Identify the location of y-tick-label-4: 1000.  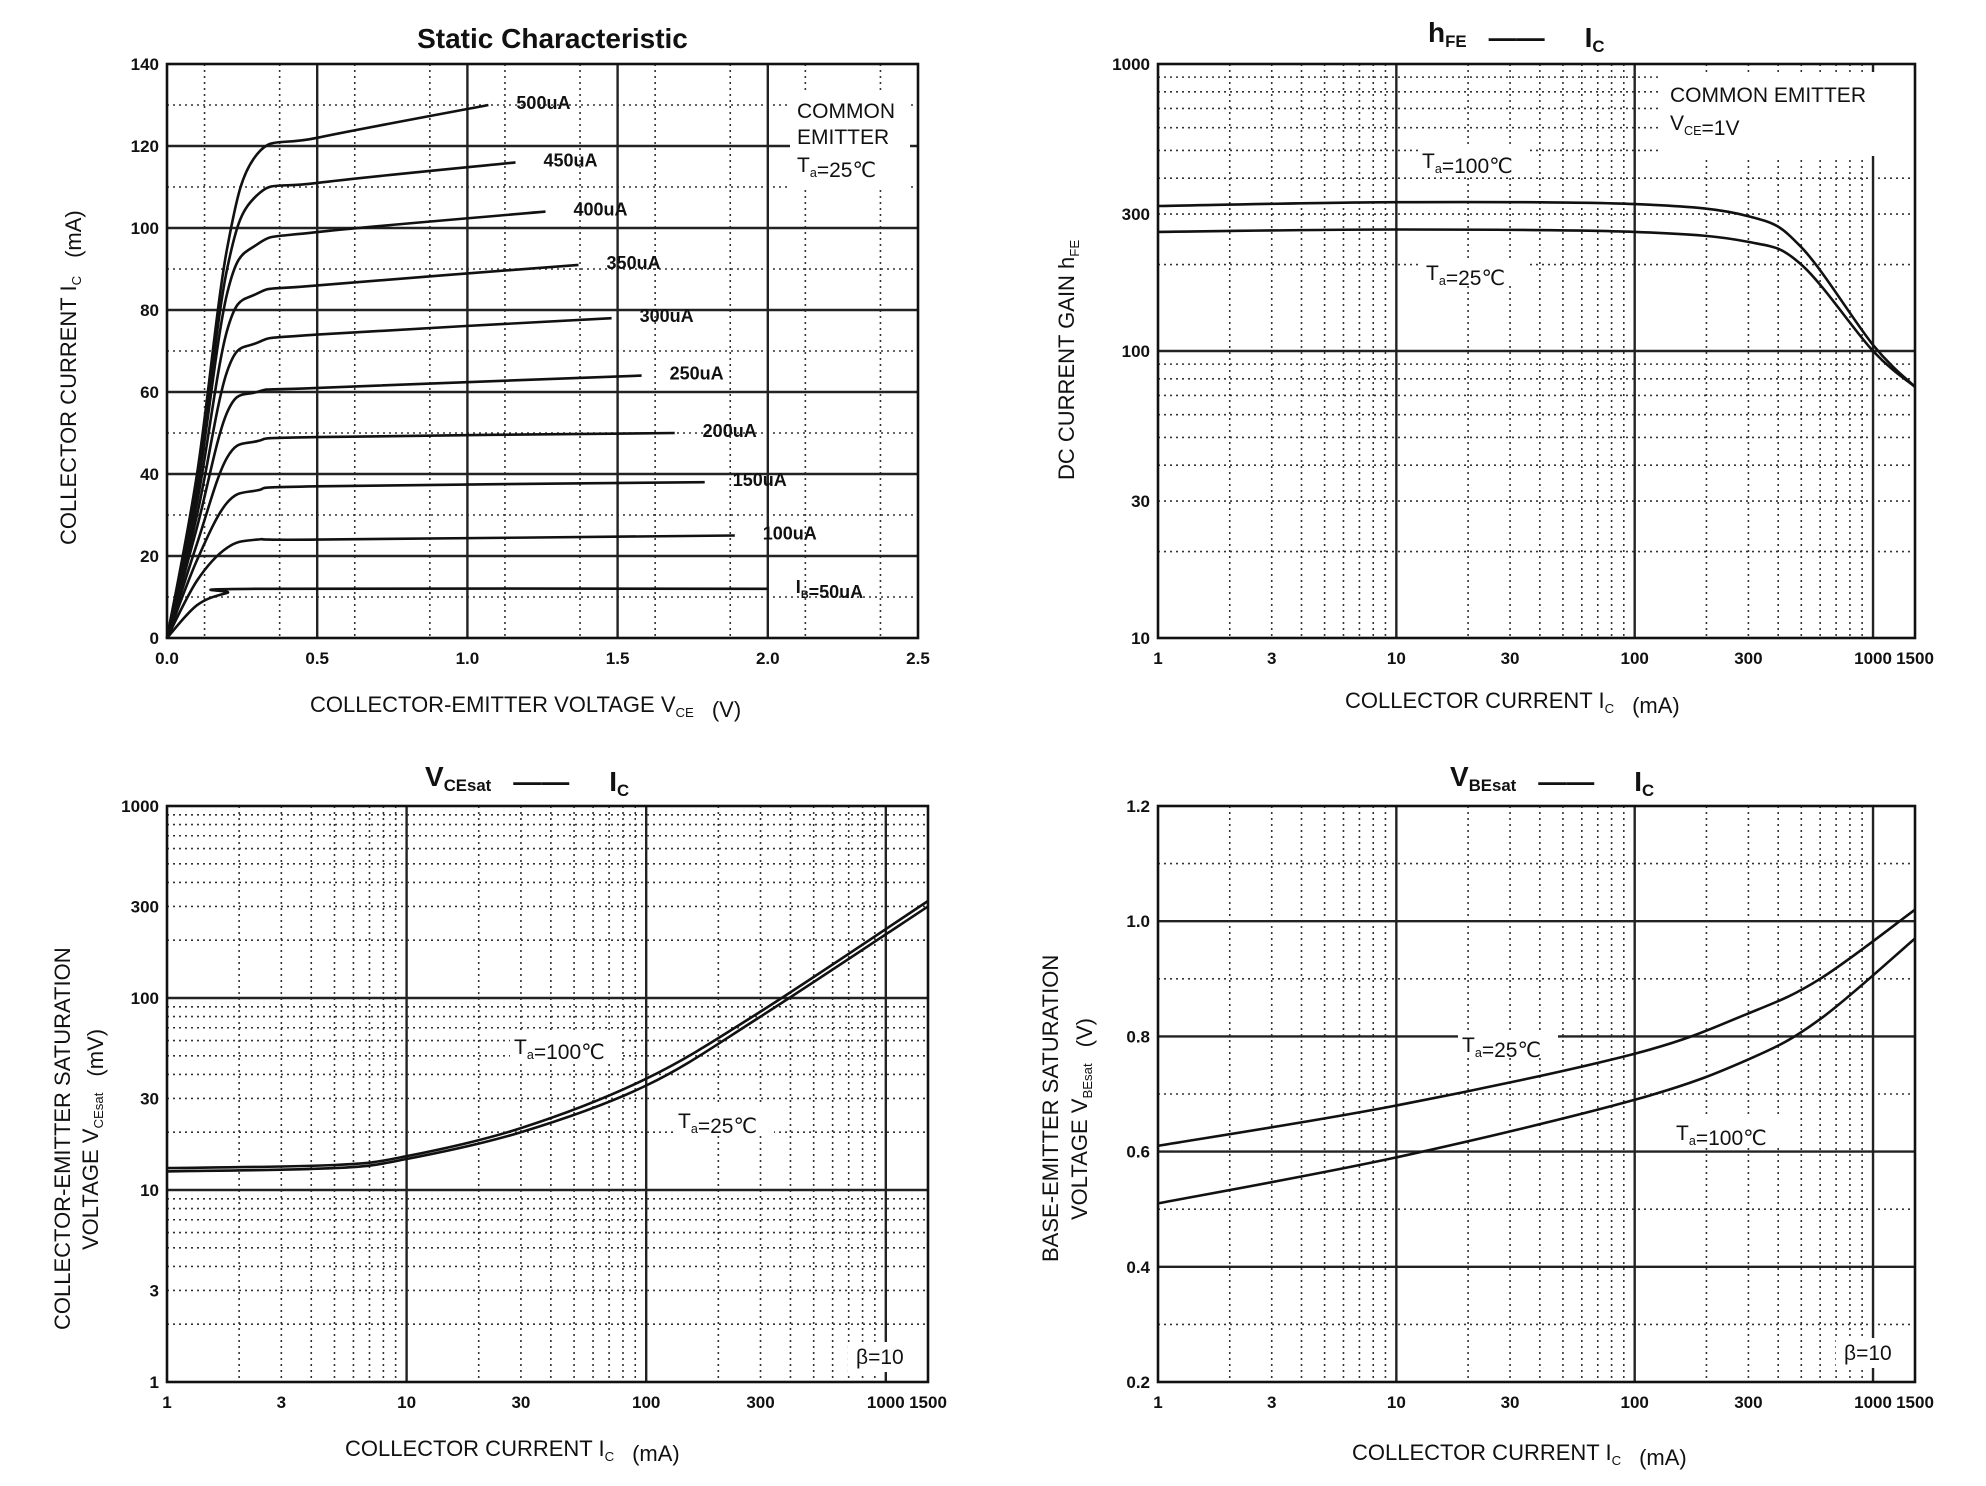
(1131, 64).